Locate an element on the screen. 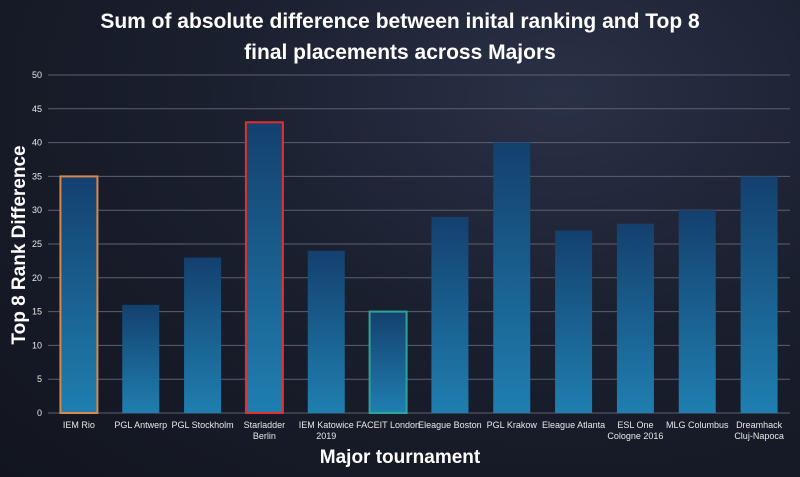 This screenshot has height=477, width=800. x-tick-label-line: Dreamhack is located at coordinates (759, 425).